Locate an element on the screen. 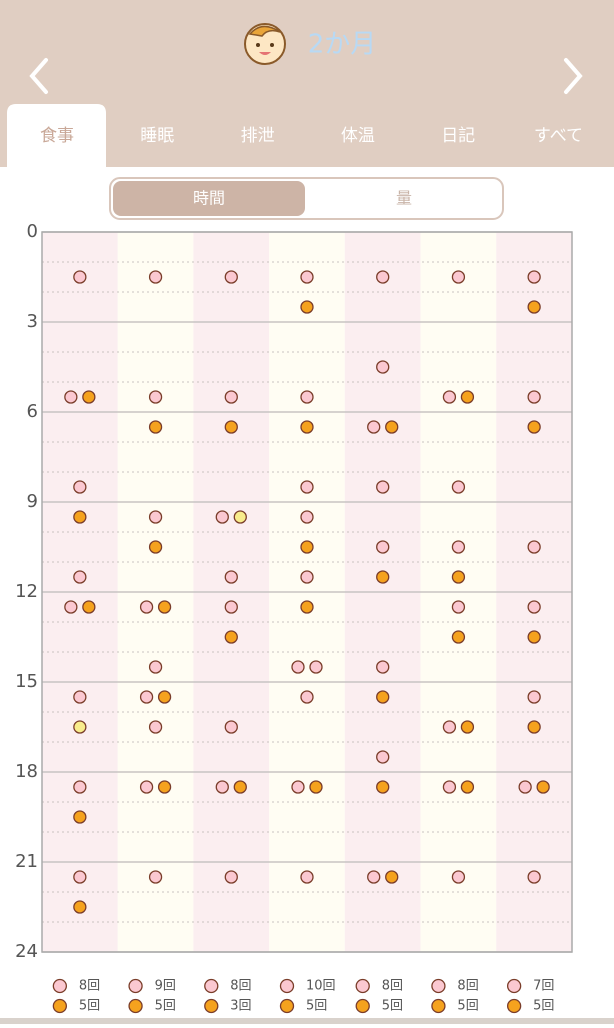 This screenshot has height=1028, width=614. count-label: 3回 is located at coordinates (240, 1006).